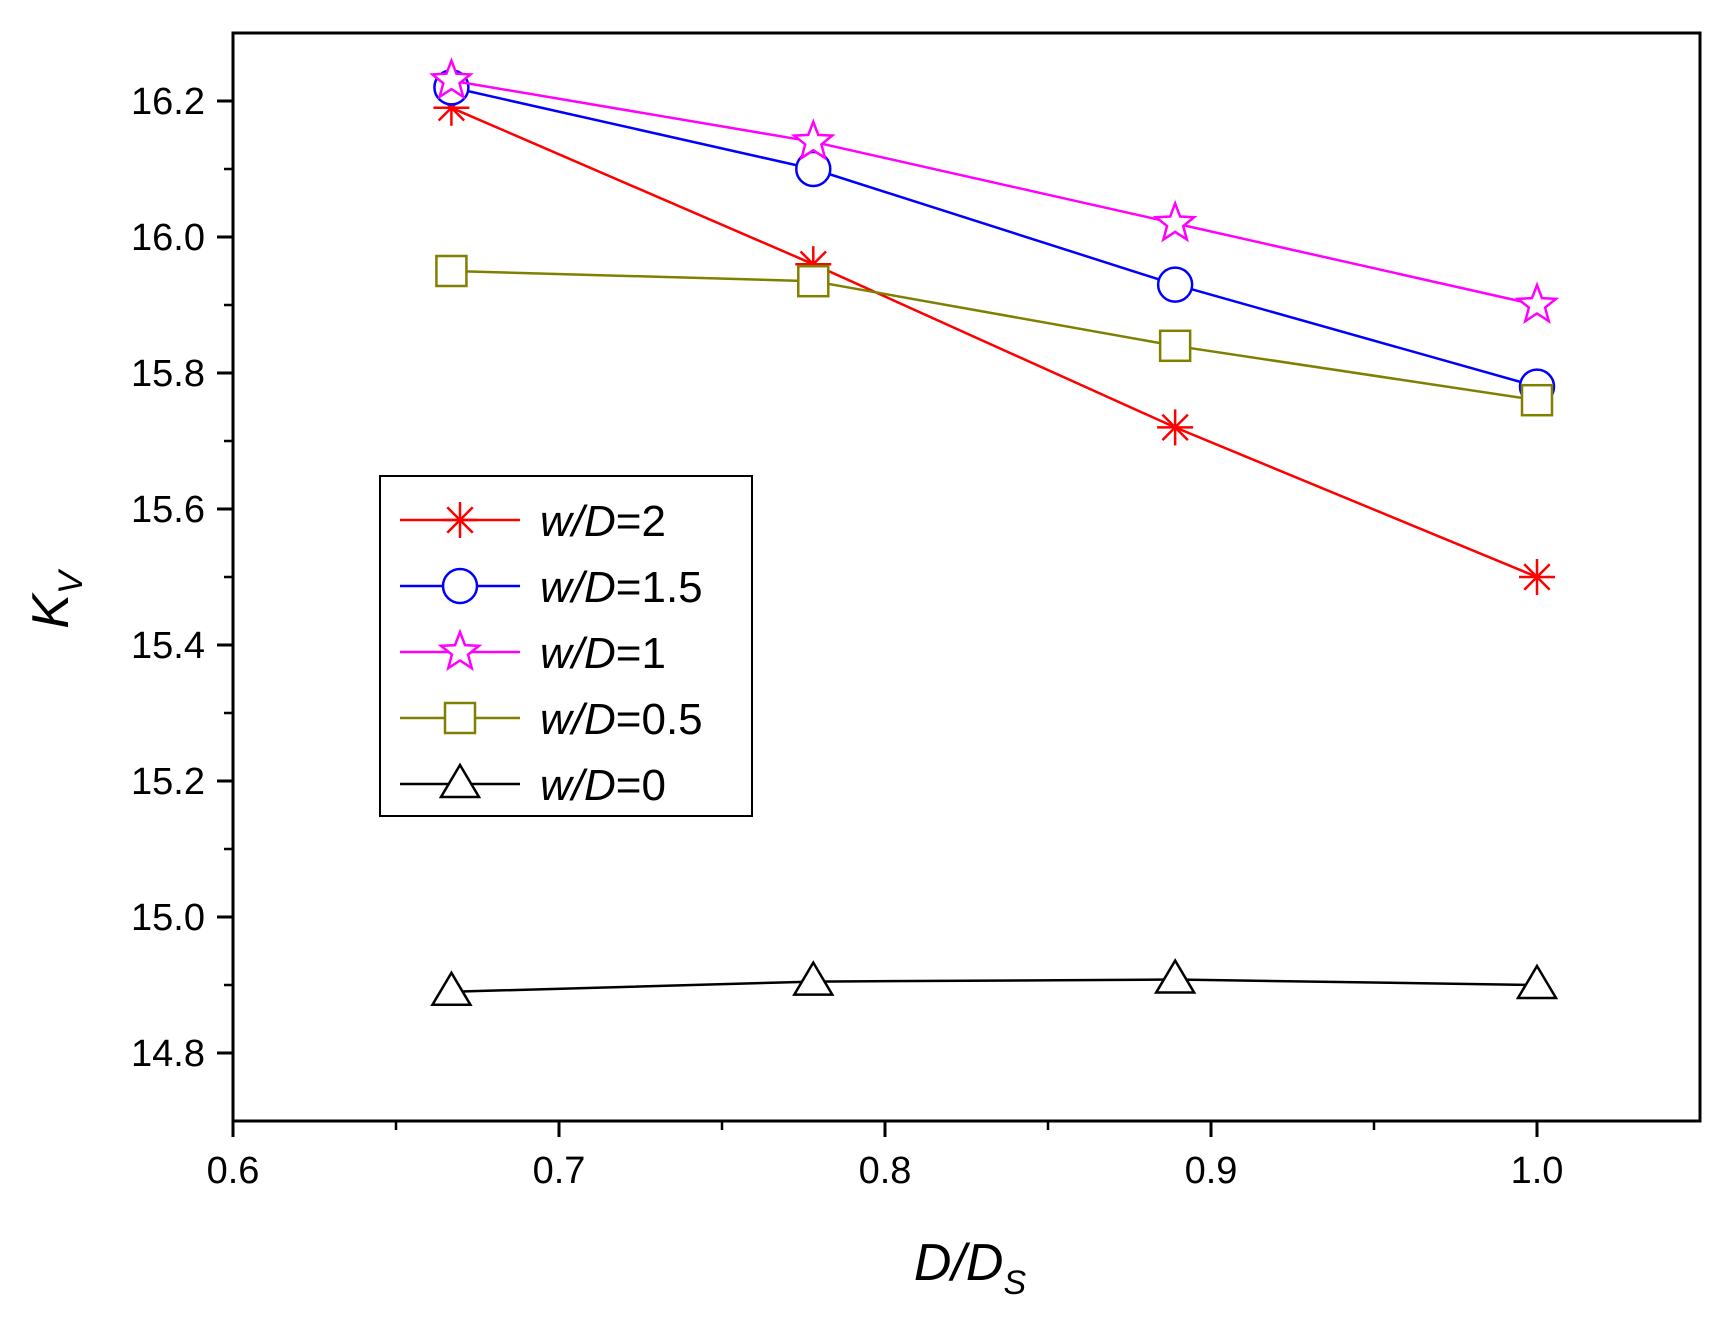 The height and width of the screenshot is (1321, 1718). What do you see at coordinates (168, 102) in the screenshot?
I see `y-tick-label: 16.2` at bounding box center [168, 102].